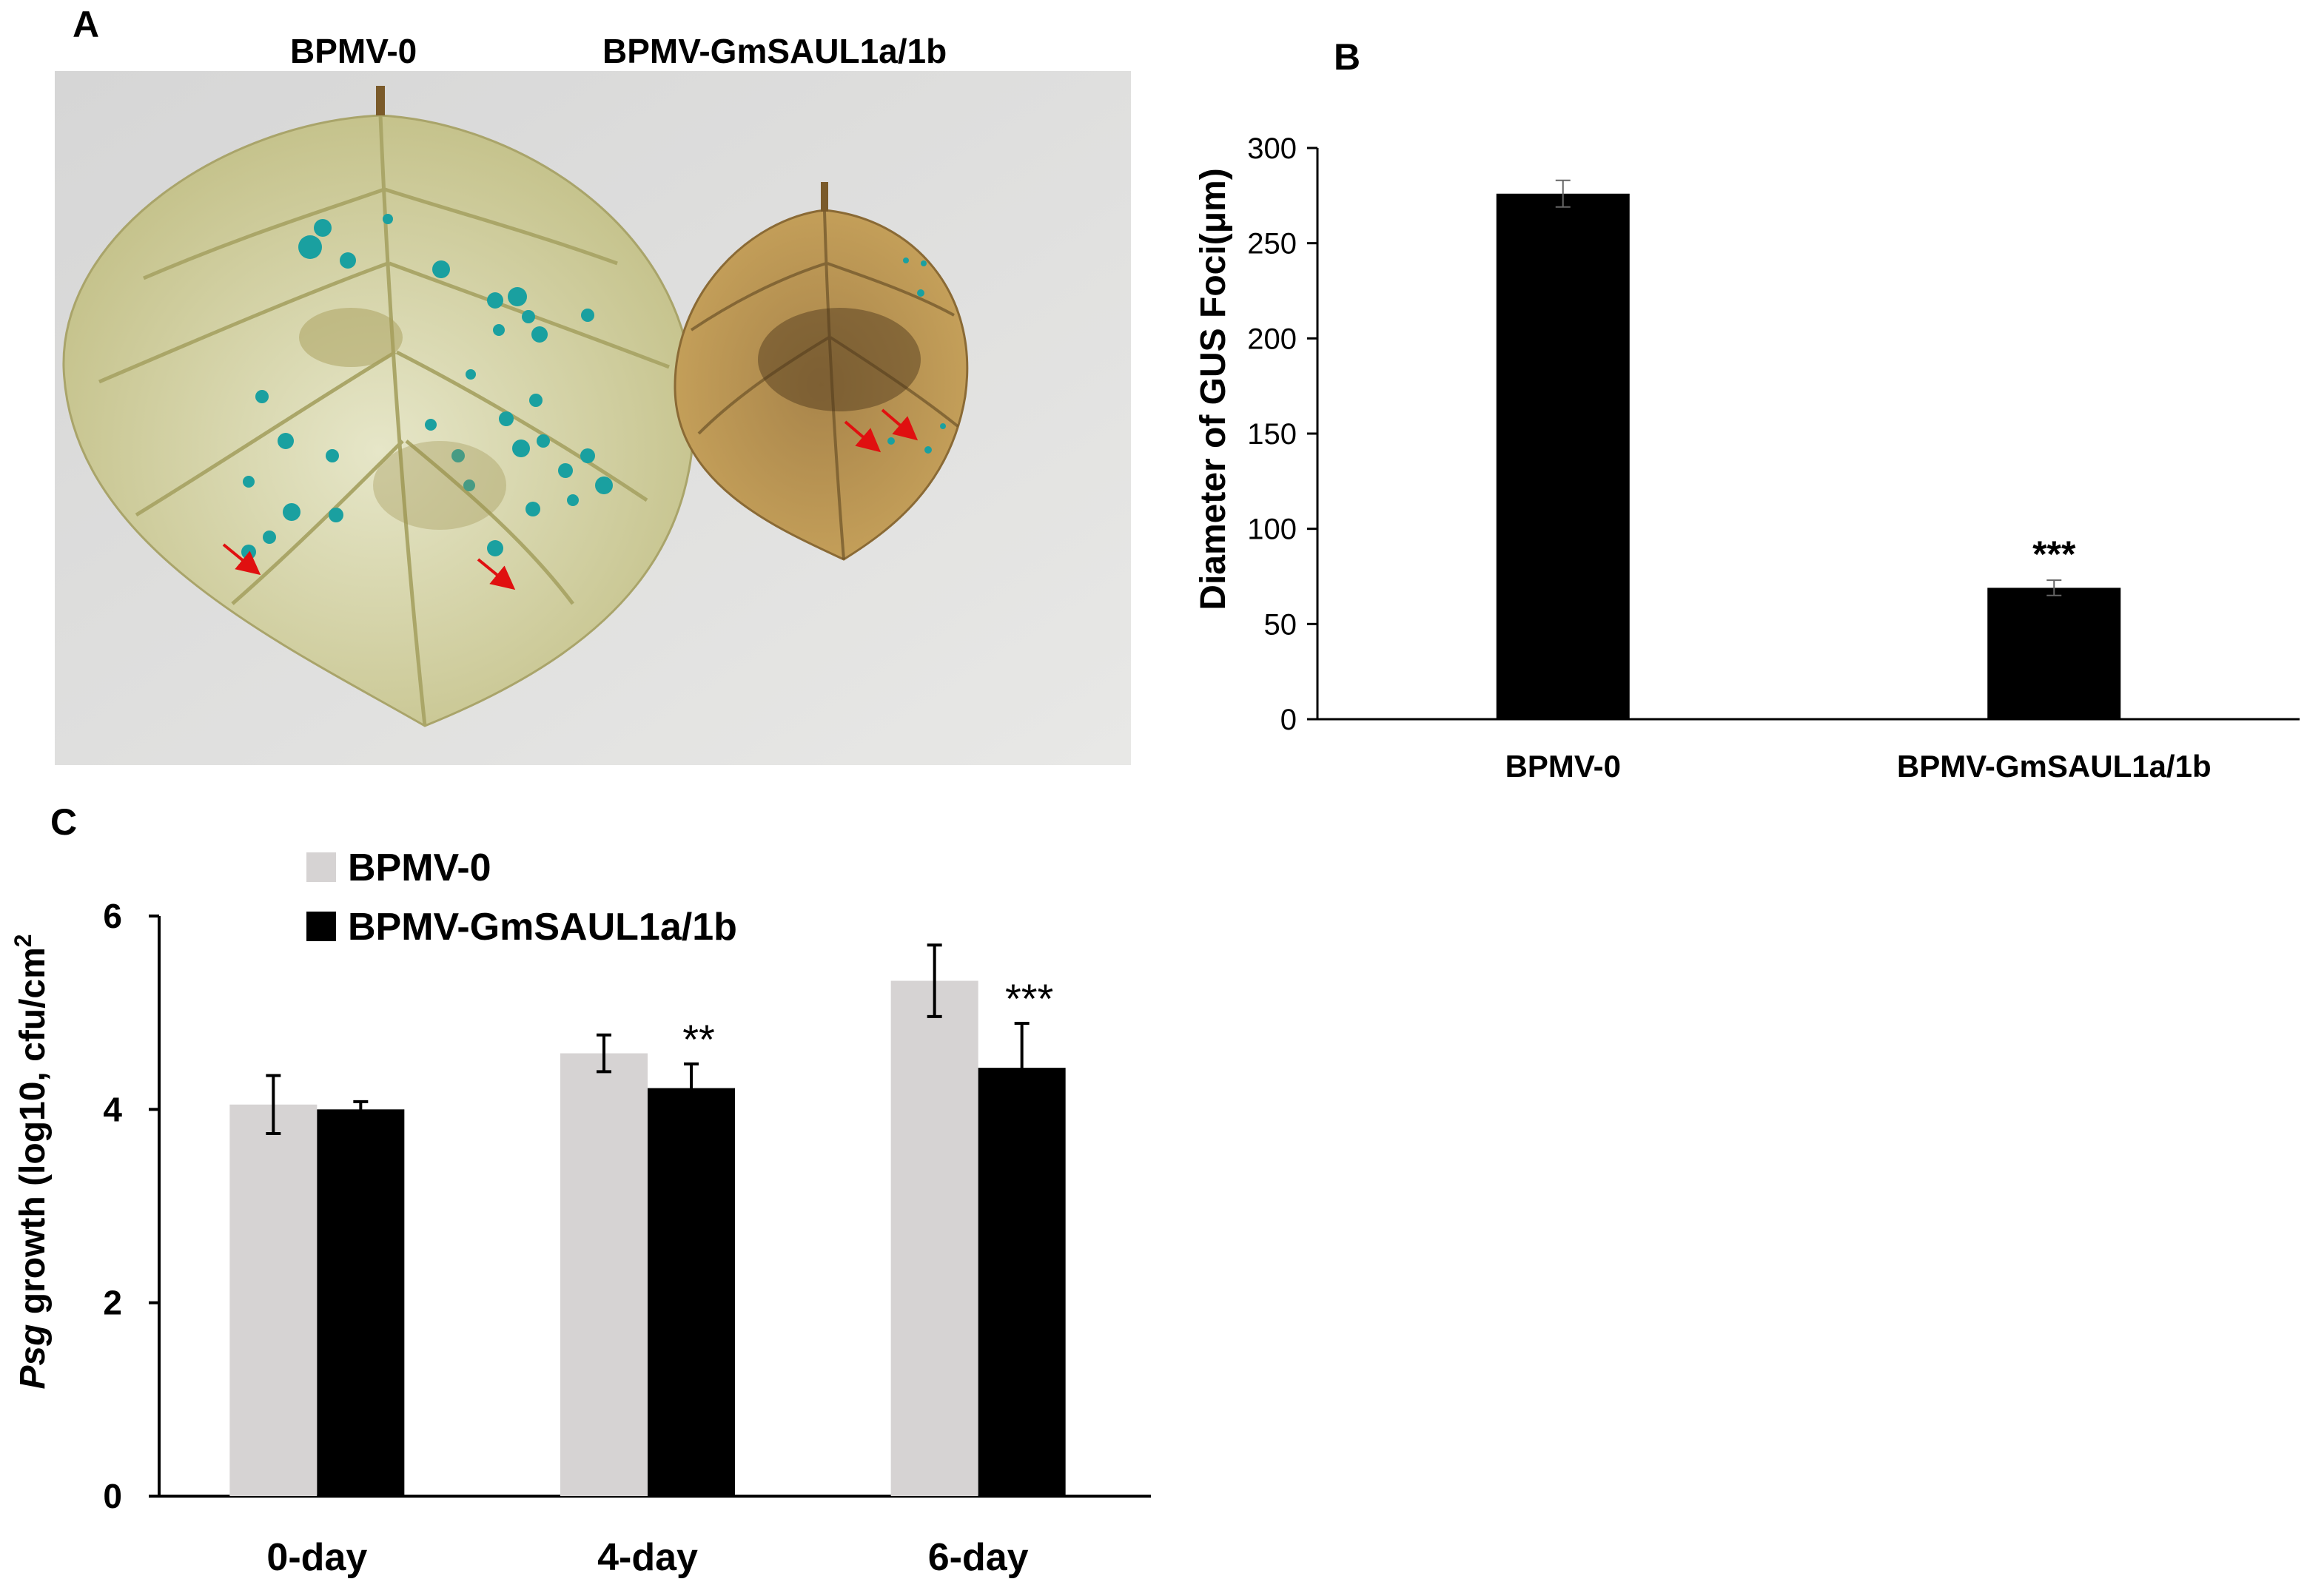  I want to click on x-tick-label: BPMV-GmSAUL1a/1b, so click(2054, 766).